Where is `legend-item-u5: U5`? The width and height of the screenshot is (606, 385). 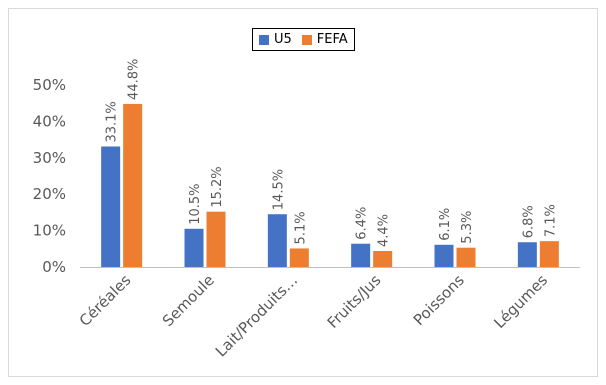 legend-item-u5: U5 is located at coordinates (275, 39).